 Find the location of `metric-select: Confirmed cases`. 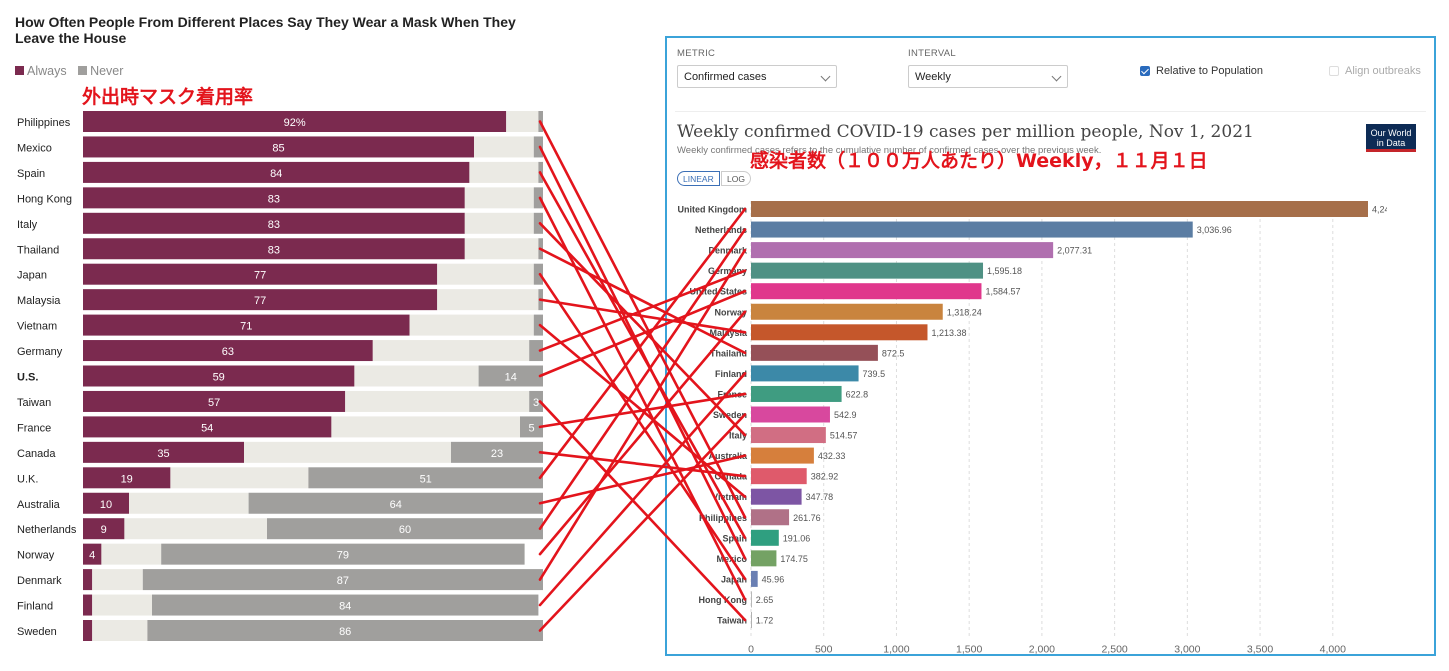

metric-select: Confirmed cases is located at coordinates (757, 76).